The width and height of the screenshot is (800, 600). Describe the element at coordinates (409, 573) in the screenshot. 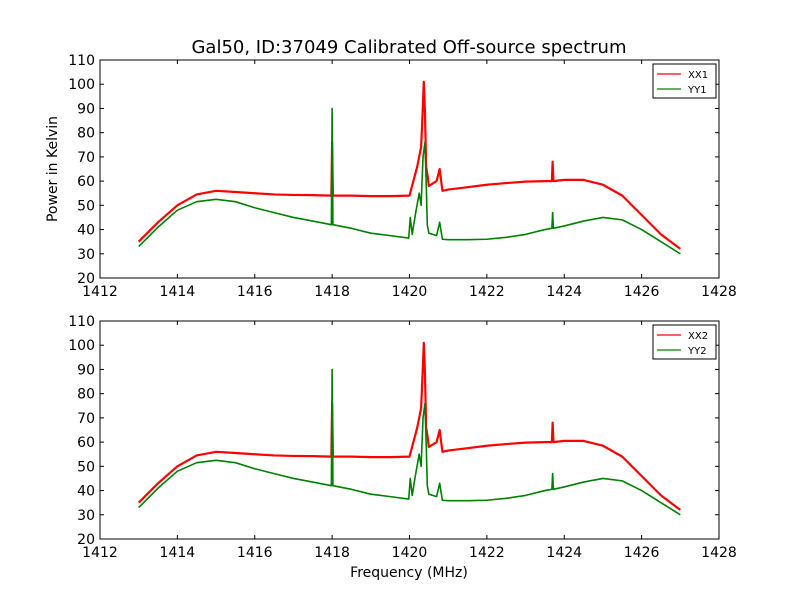

I see `figure-xlabel: Frequency (MHz)` at that location.